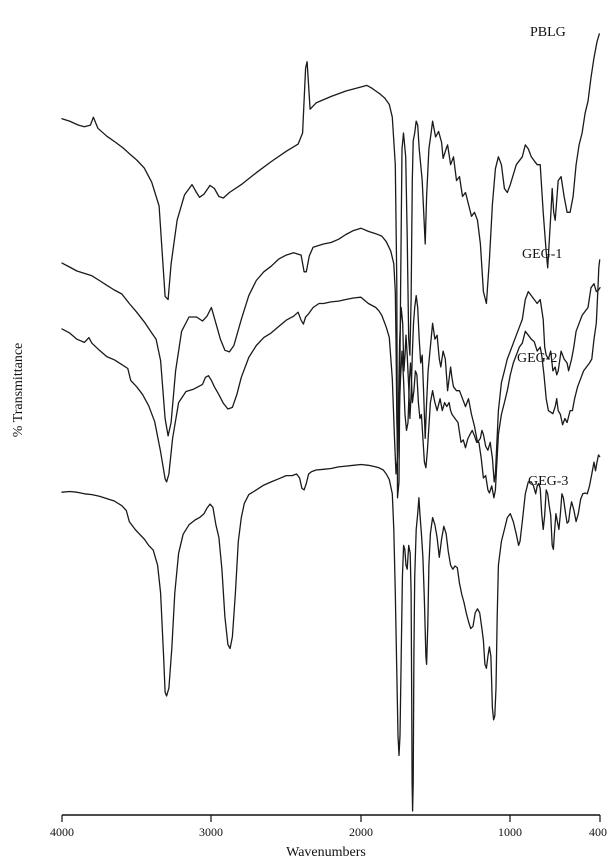 This screenshot has width=613, height=864. What do you see at coordinates (18, 390) in the screenshot?
I see `y-axis-title: % Transmittance` at bounding box center [18, 390].